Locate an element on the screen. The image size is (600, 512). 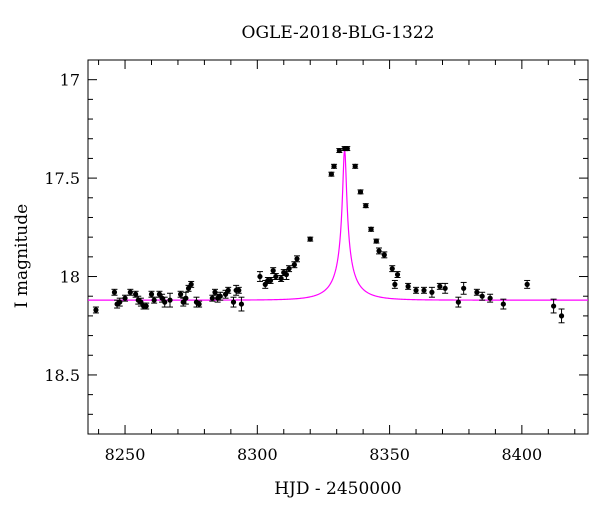
y-tick-label: 18 is located at coordinates (70, 277).